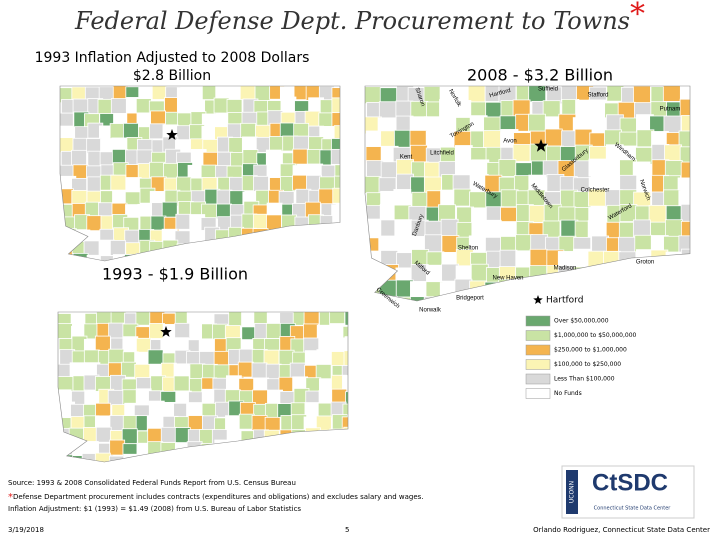  Describe the element at coordinates (564, 301) in the screenshot. I see `legend-marker-label: Hartford` at that location.